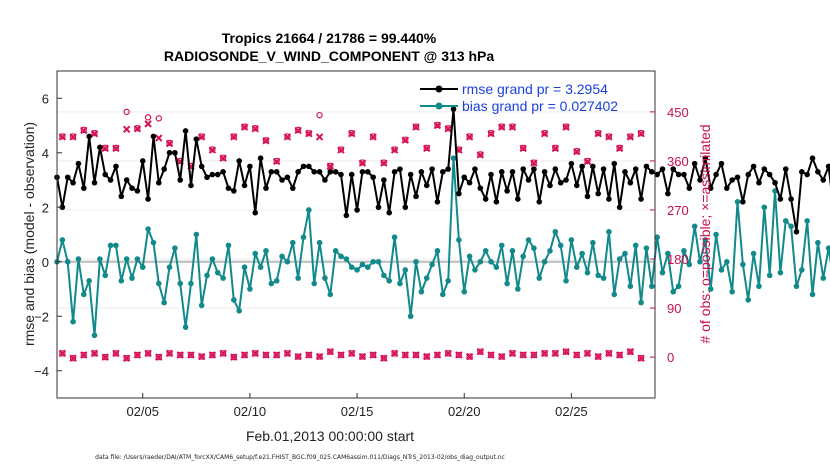 This screenshot has height=470, width=830. Describe the element at coordinates (329, 56) in the screenshot. I see `chart-subtitle: RADIOSONDE_V_WIND_COMPONENT @ 313 hPa` at that location.